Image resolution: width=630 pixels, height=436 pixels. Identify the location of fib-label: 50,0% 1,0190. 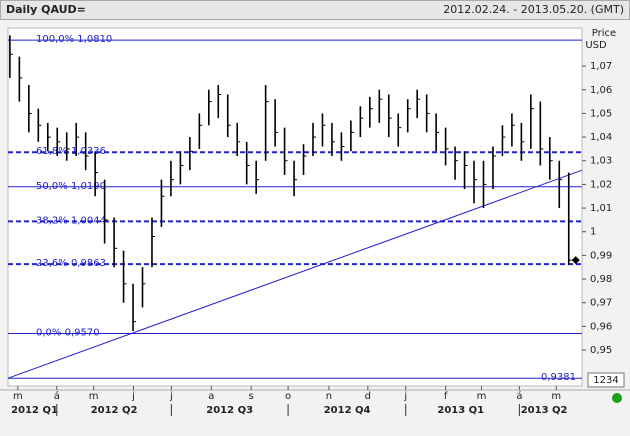
(71, 186).